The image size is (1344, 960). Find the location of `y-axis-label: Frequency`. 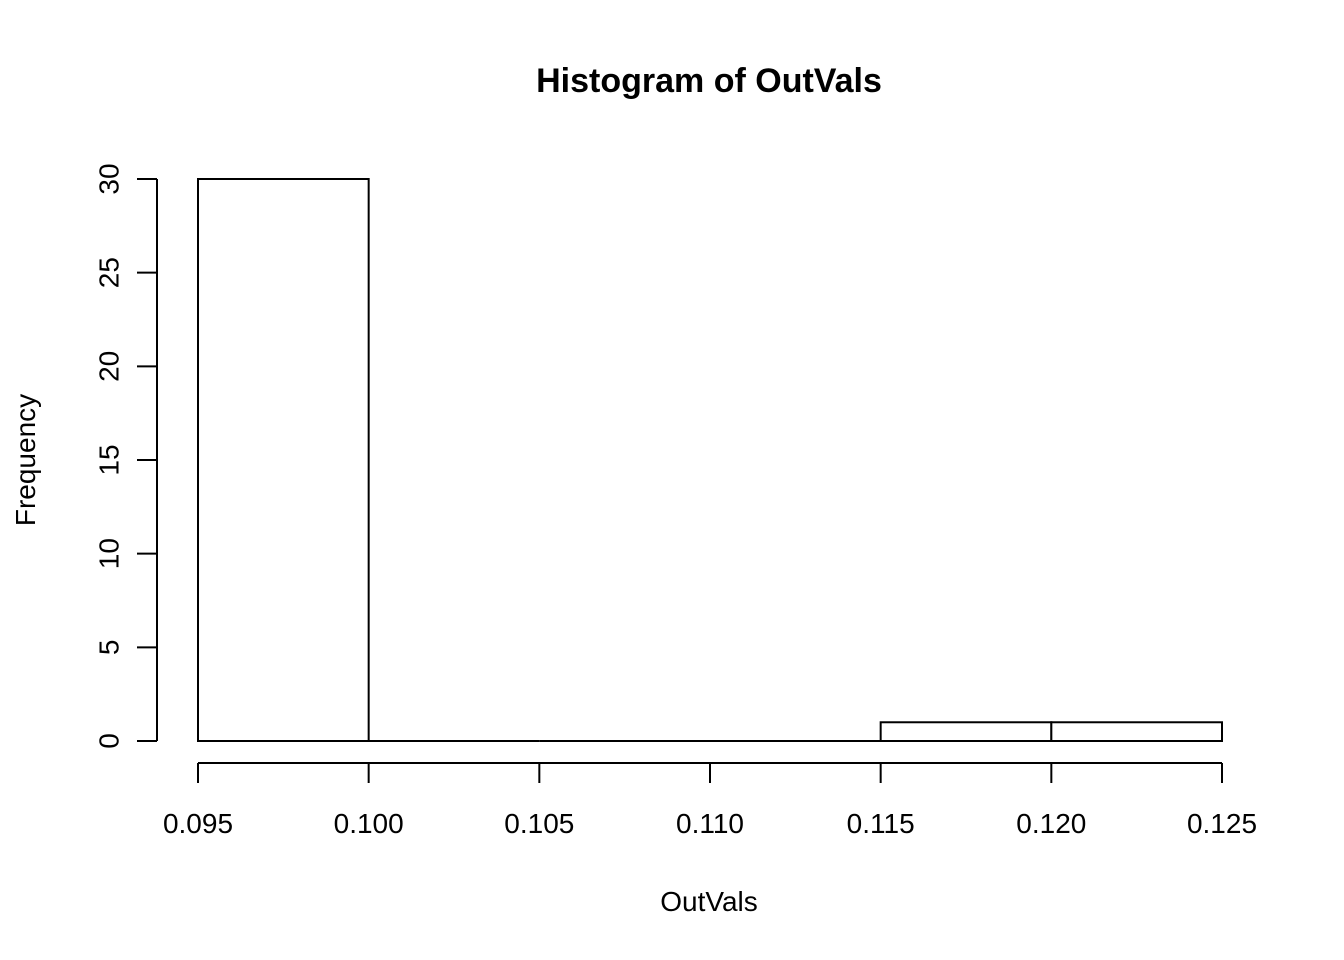

y-axis-label: Frequency is located at coordinates (25, 460).